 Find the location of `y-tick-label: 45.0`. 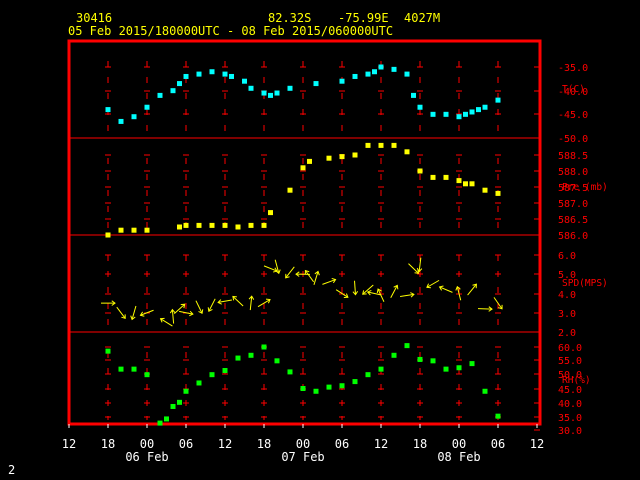

y-tick-label: 45.0 is located at coordinates (570, 390).